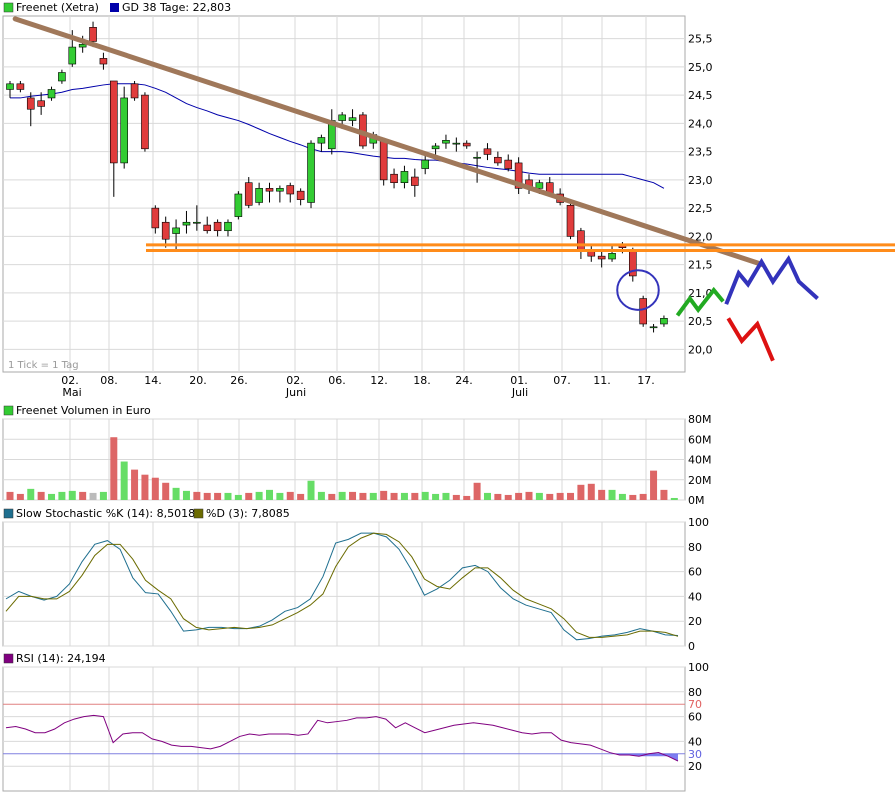  Describe the element at coordinates (646, 757) in the screenshot. I see `rsi-oversold-fill` at that location.